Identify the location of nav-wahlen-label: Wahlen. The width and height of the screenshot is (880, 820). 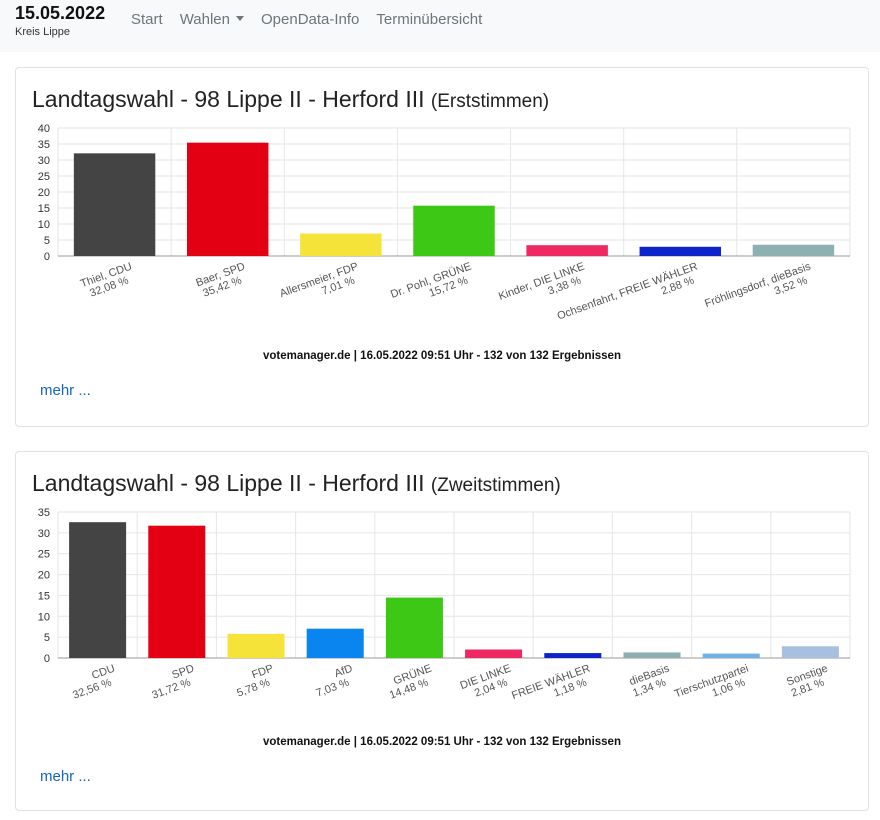
(204, 19).